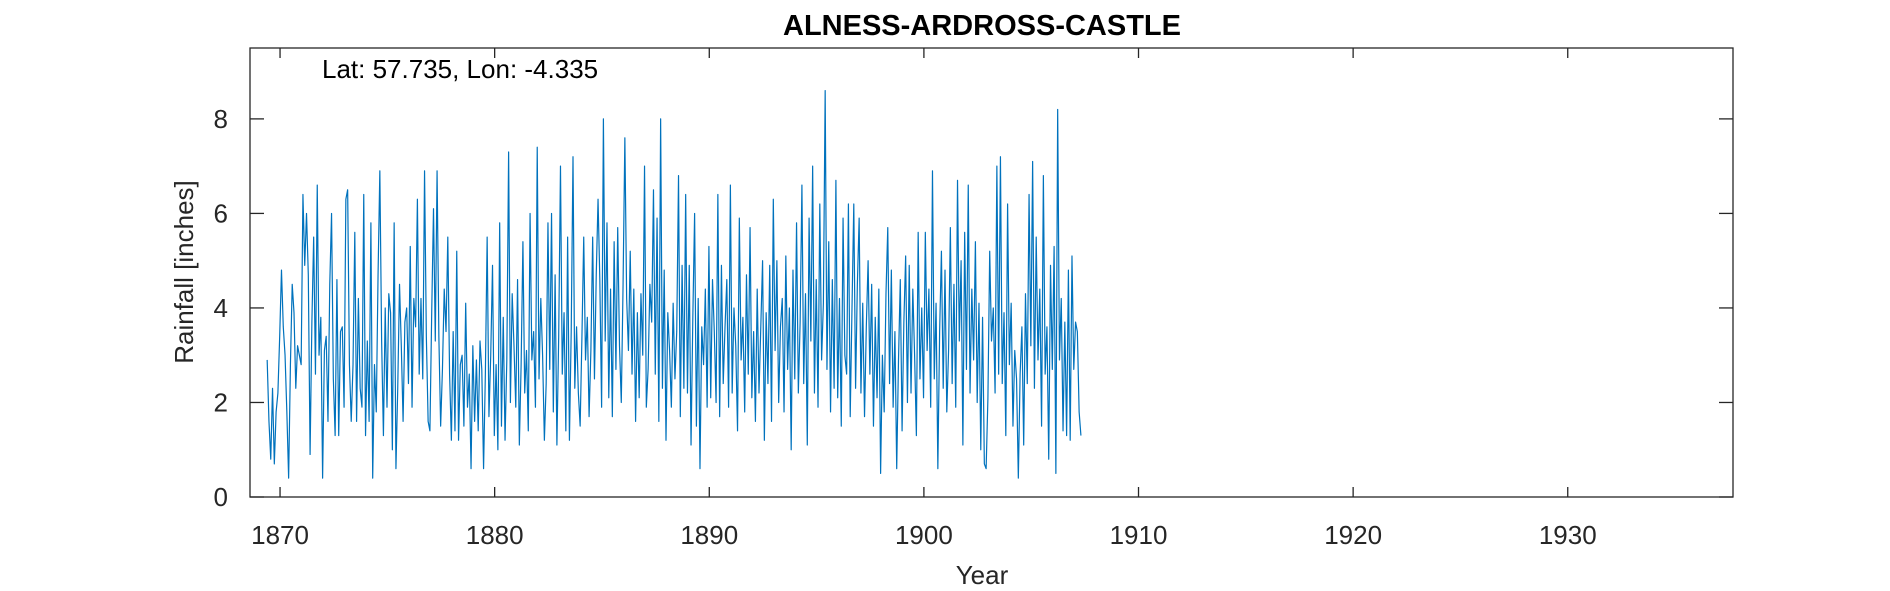 Image resolution: width=1890 pixels, height=591 pixels. I want to click on x-tick-label: 1930, so click(1568, 535).